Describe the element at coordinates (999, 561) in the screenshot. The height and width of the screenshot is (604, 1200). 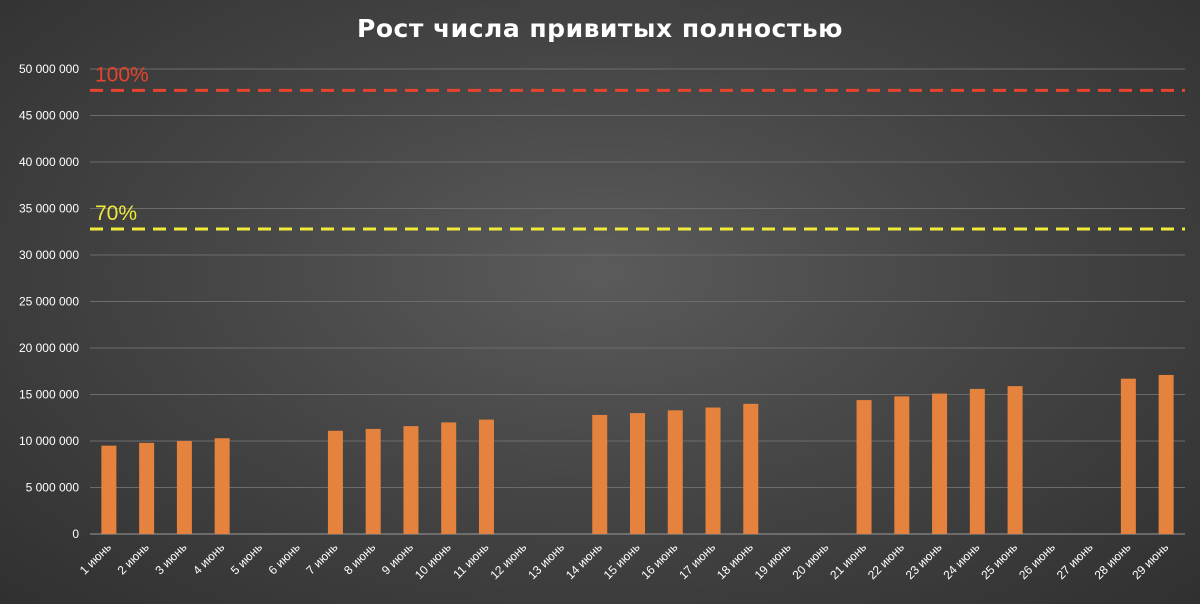
I see `x-tick-label: 25 июнь` at that location.